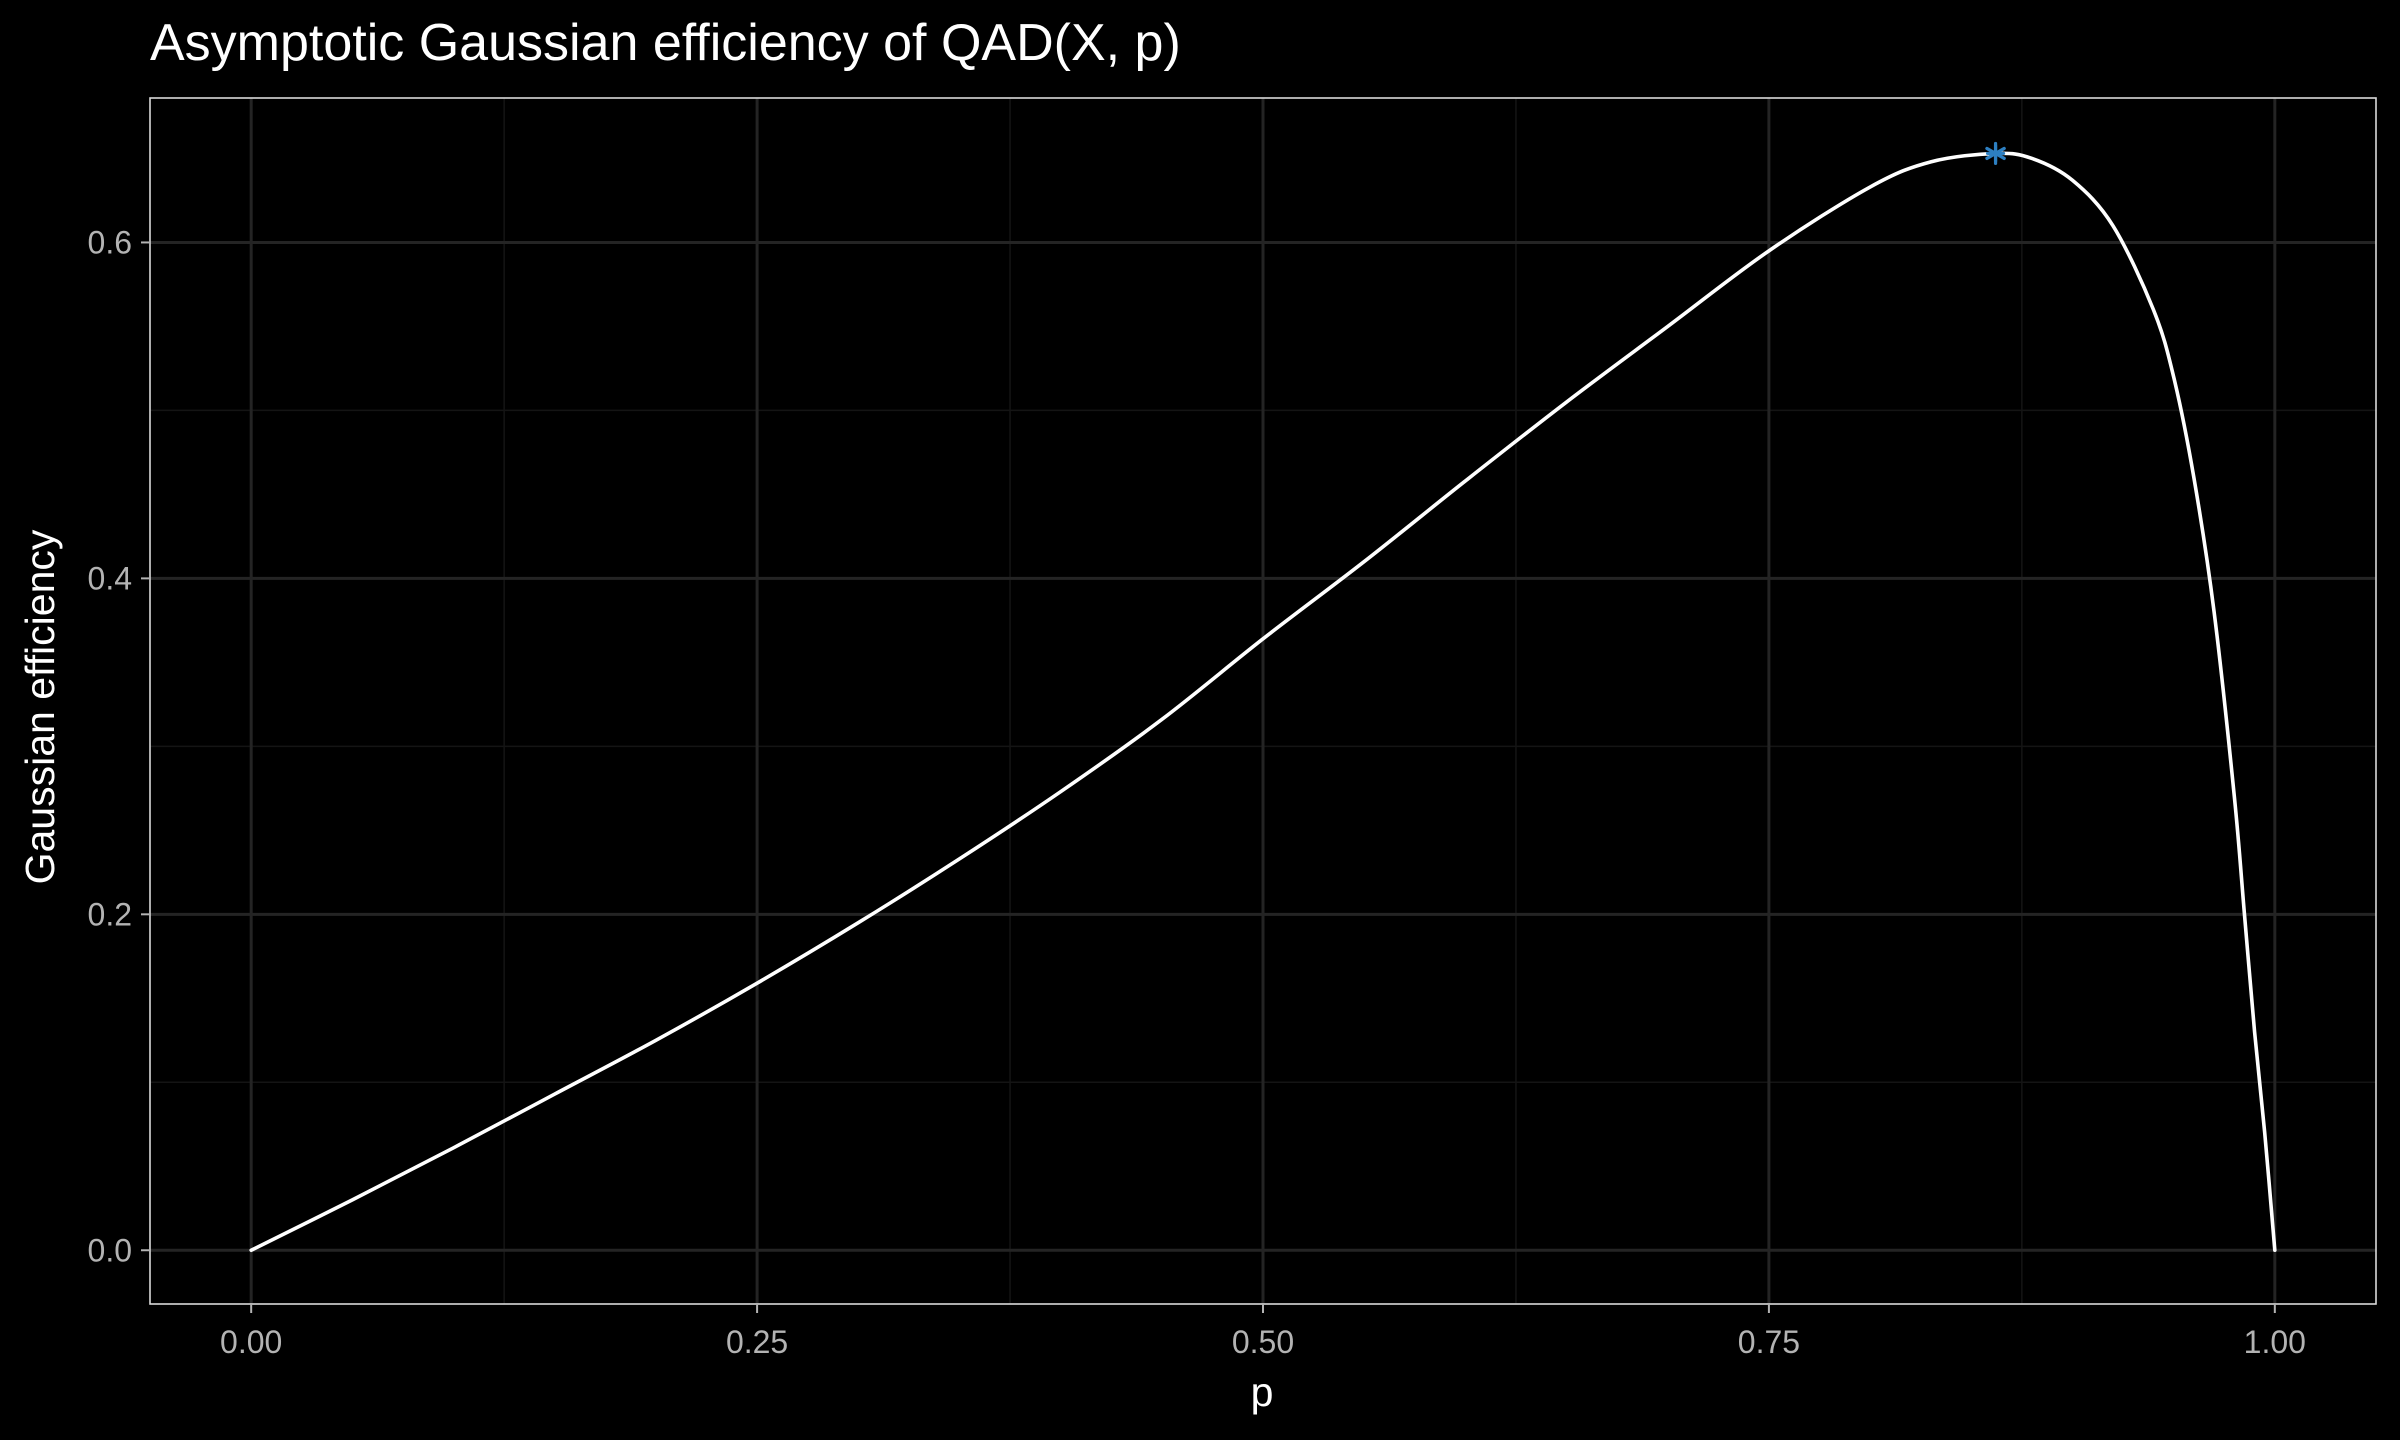  What do you see at coordinates (110, 242) in the screenshot?
I see `y-tick-label: 0.6` at bounding box center [110, 242].